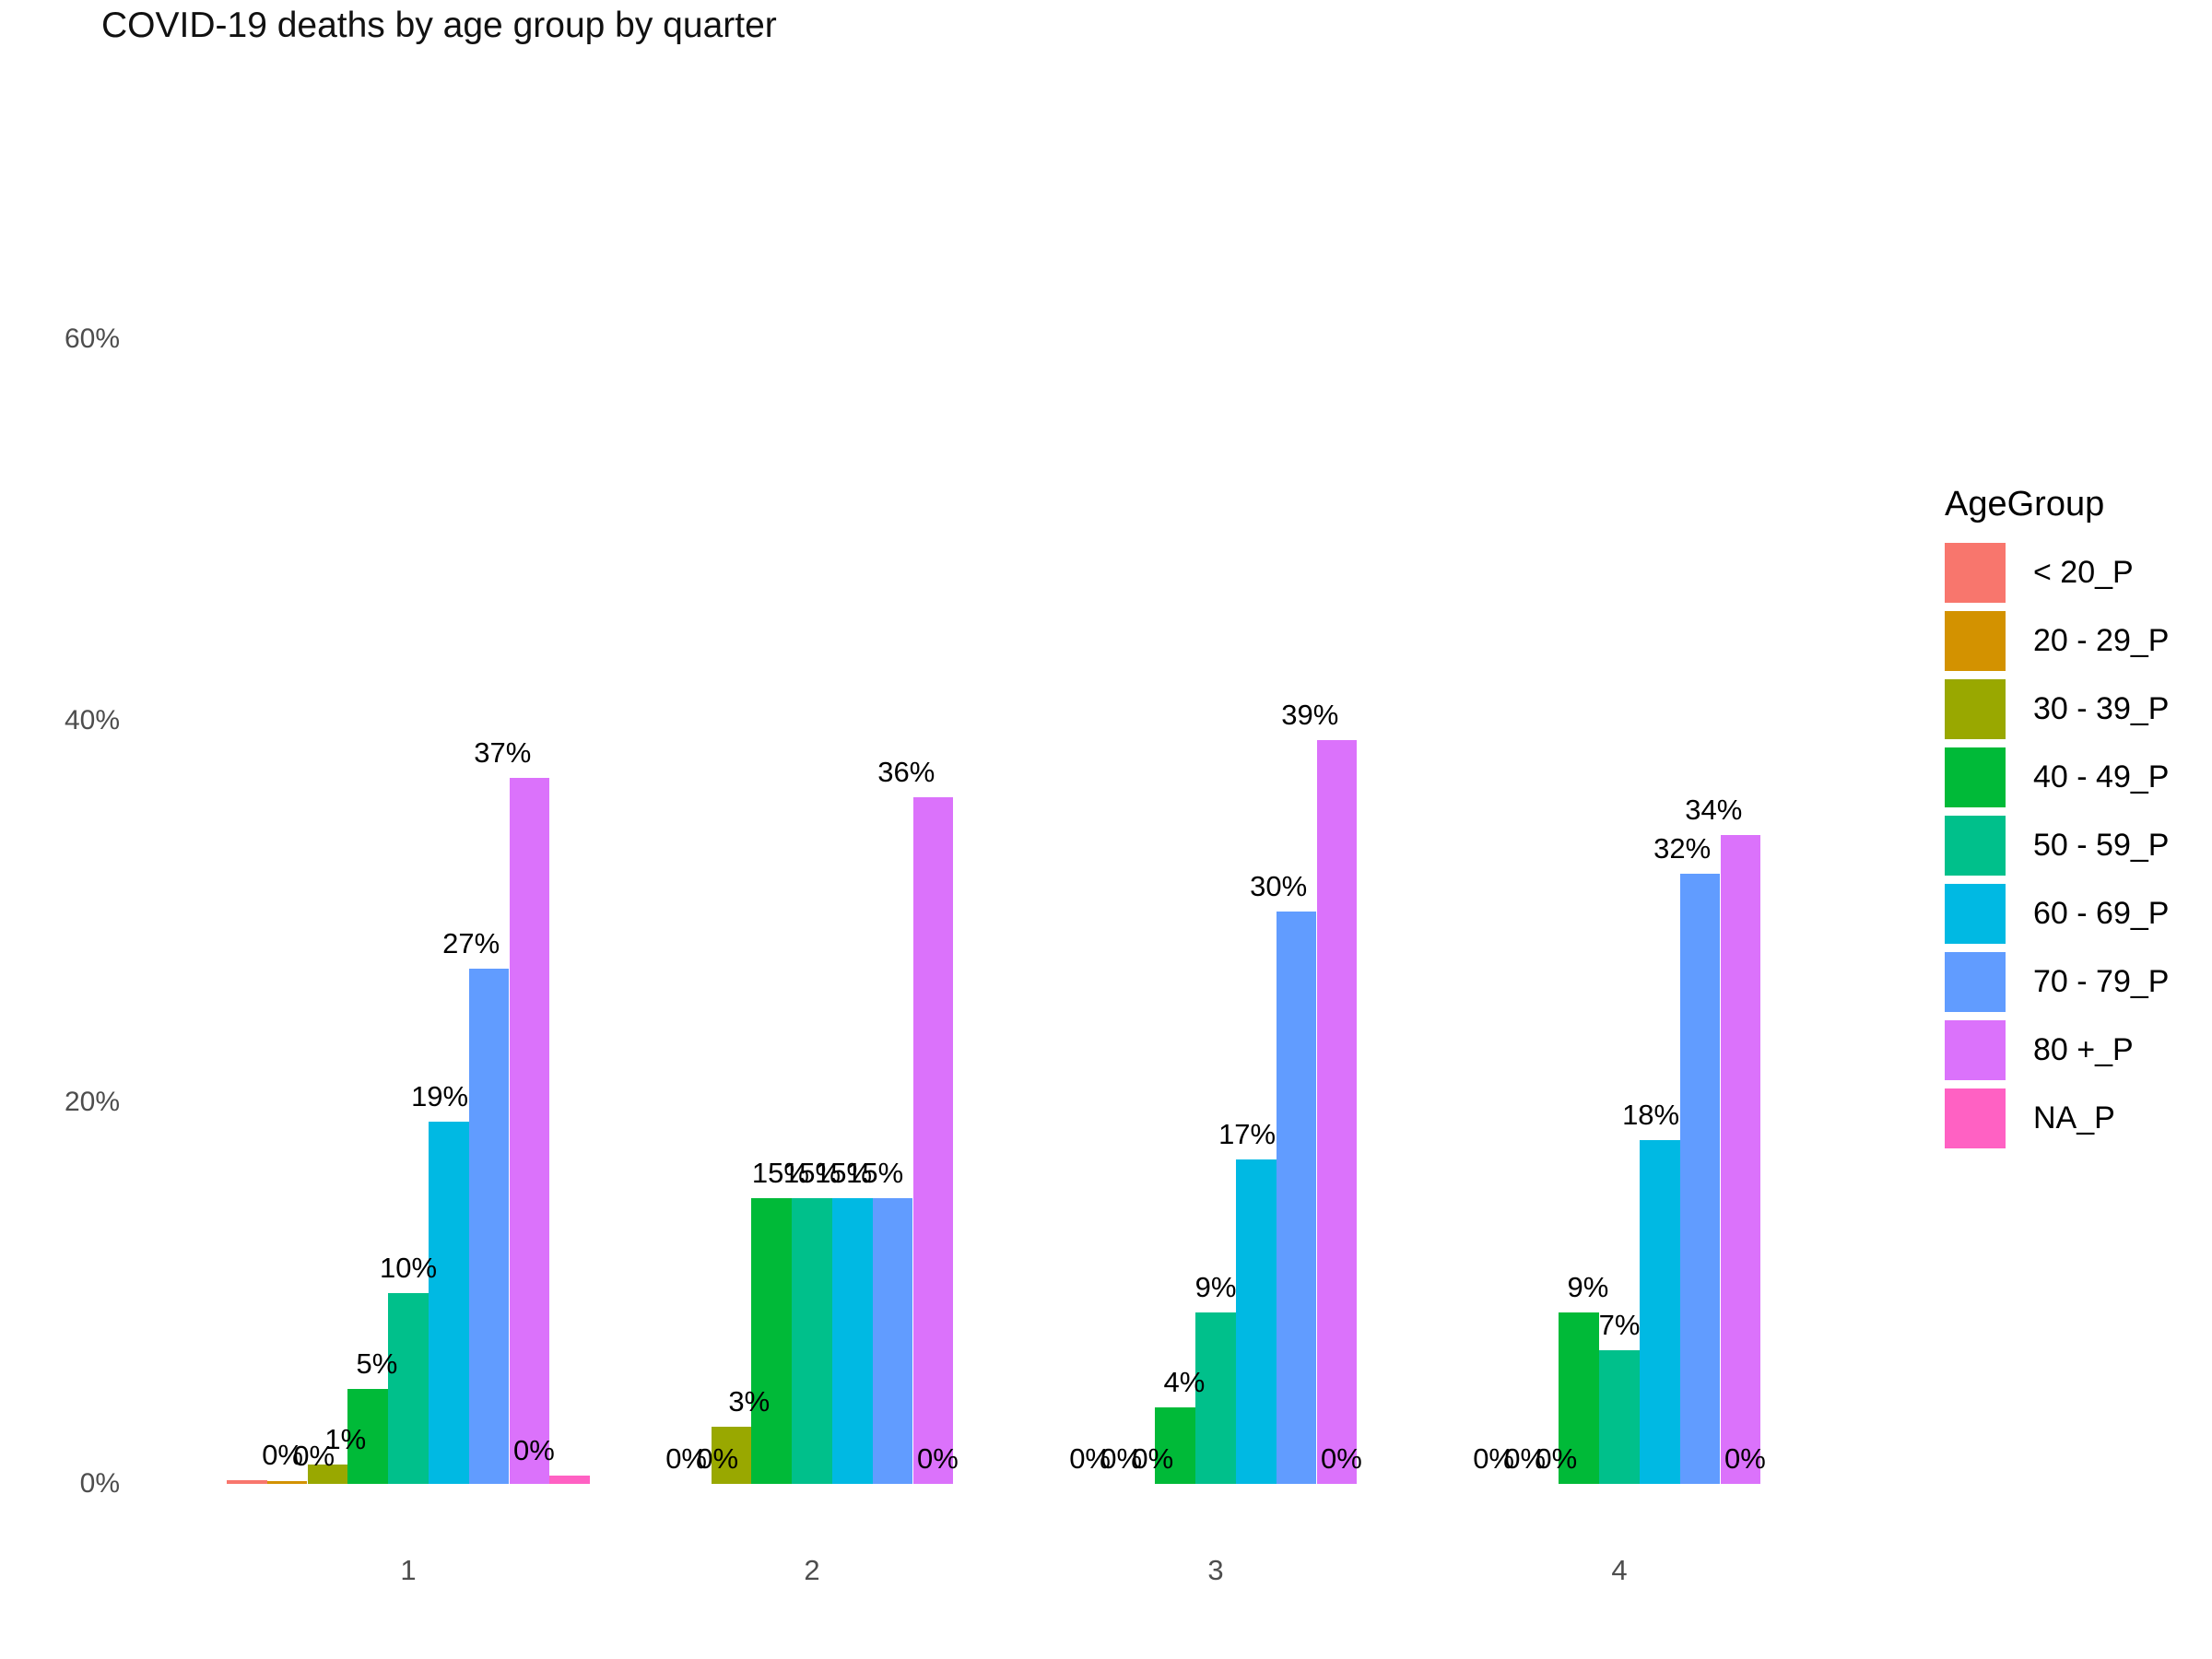 Image resolution: width=2212 pixels, height=1659 pixels. Describe the element at coordinates (2083, 572) in the screenshot. I see `legend-item-label: < 20_P` at that location.